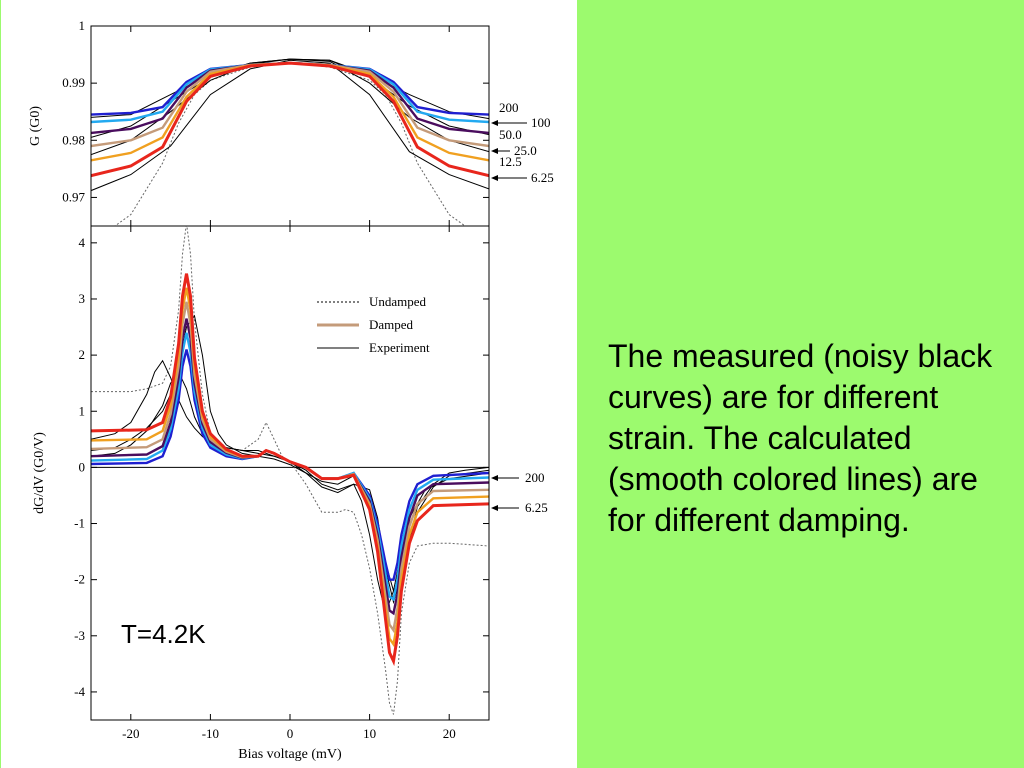 The height and width of the screenshot is (768, 1024). Describe the element at coordinates (398, 301) in the screenshot. I see `legend-label-undamped: Undamped` at that location.